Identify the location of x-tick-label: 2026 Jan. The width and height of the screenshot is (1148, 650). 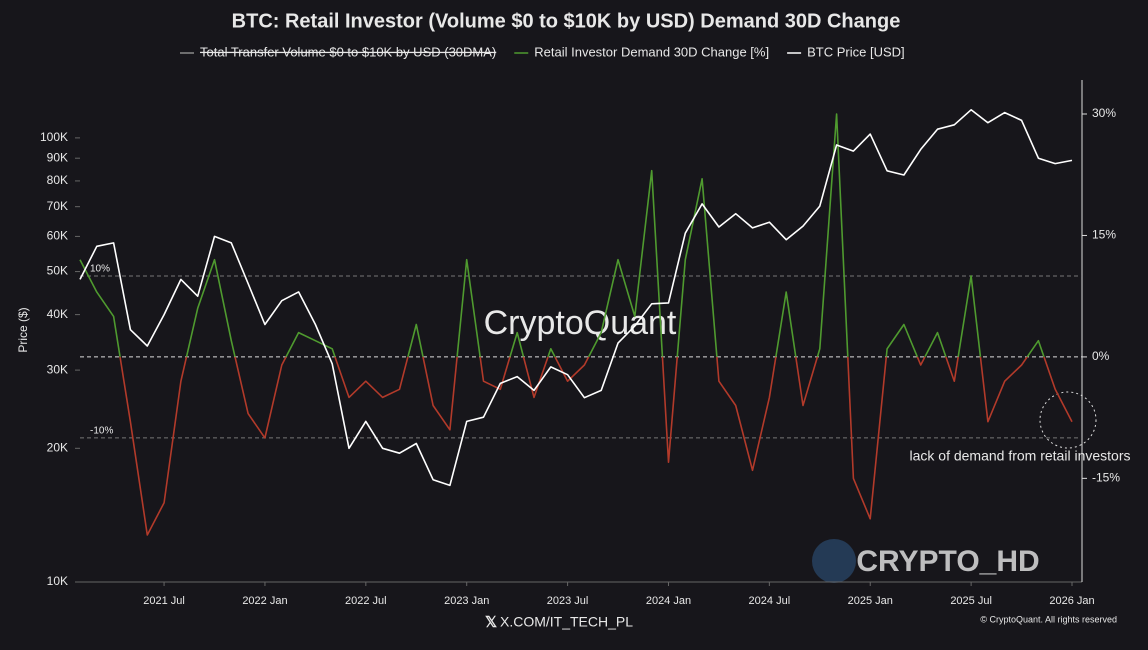
(1071, 601).